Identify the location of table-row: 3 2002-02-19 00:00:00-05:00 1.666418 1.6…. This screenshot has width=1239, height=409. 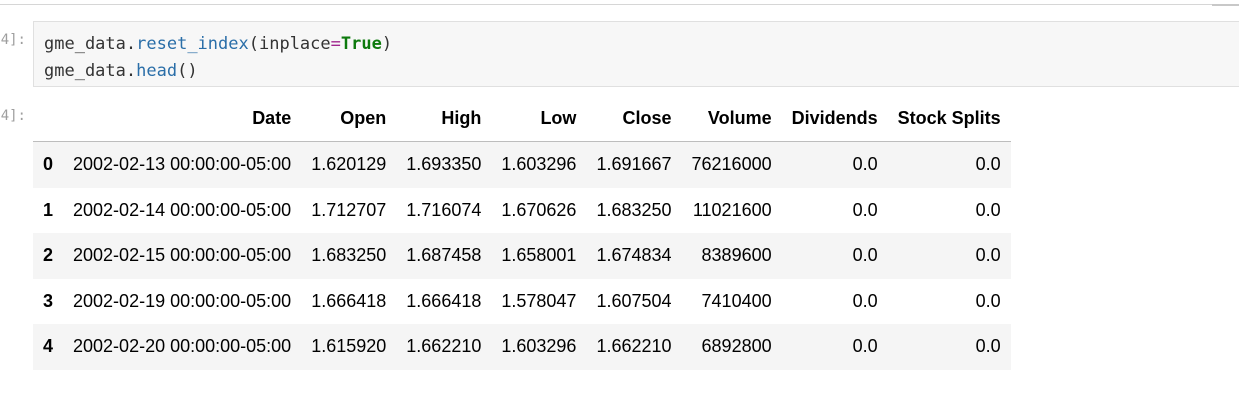
(522, 302).